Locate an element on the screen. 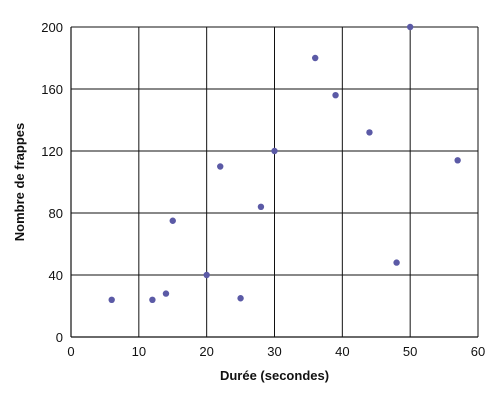 Image resolution: width=500 pixels, height=403 pixels. x-tick-label: 50 is located at coordinates (410, 351).